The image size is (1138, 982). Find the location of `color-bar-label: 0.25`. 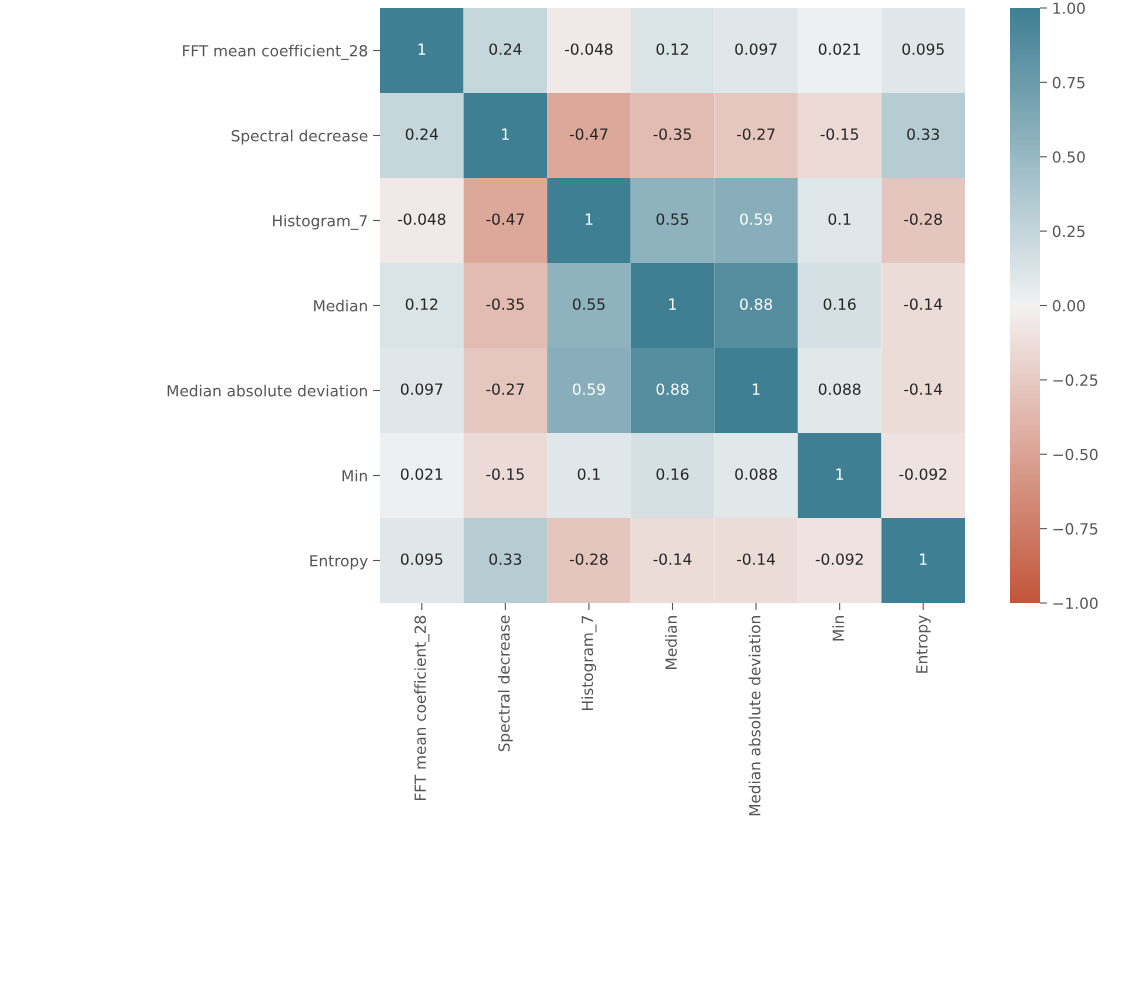

color-bar-label: 0.25 is located at coordinates (1068, 231).